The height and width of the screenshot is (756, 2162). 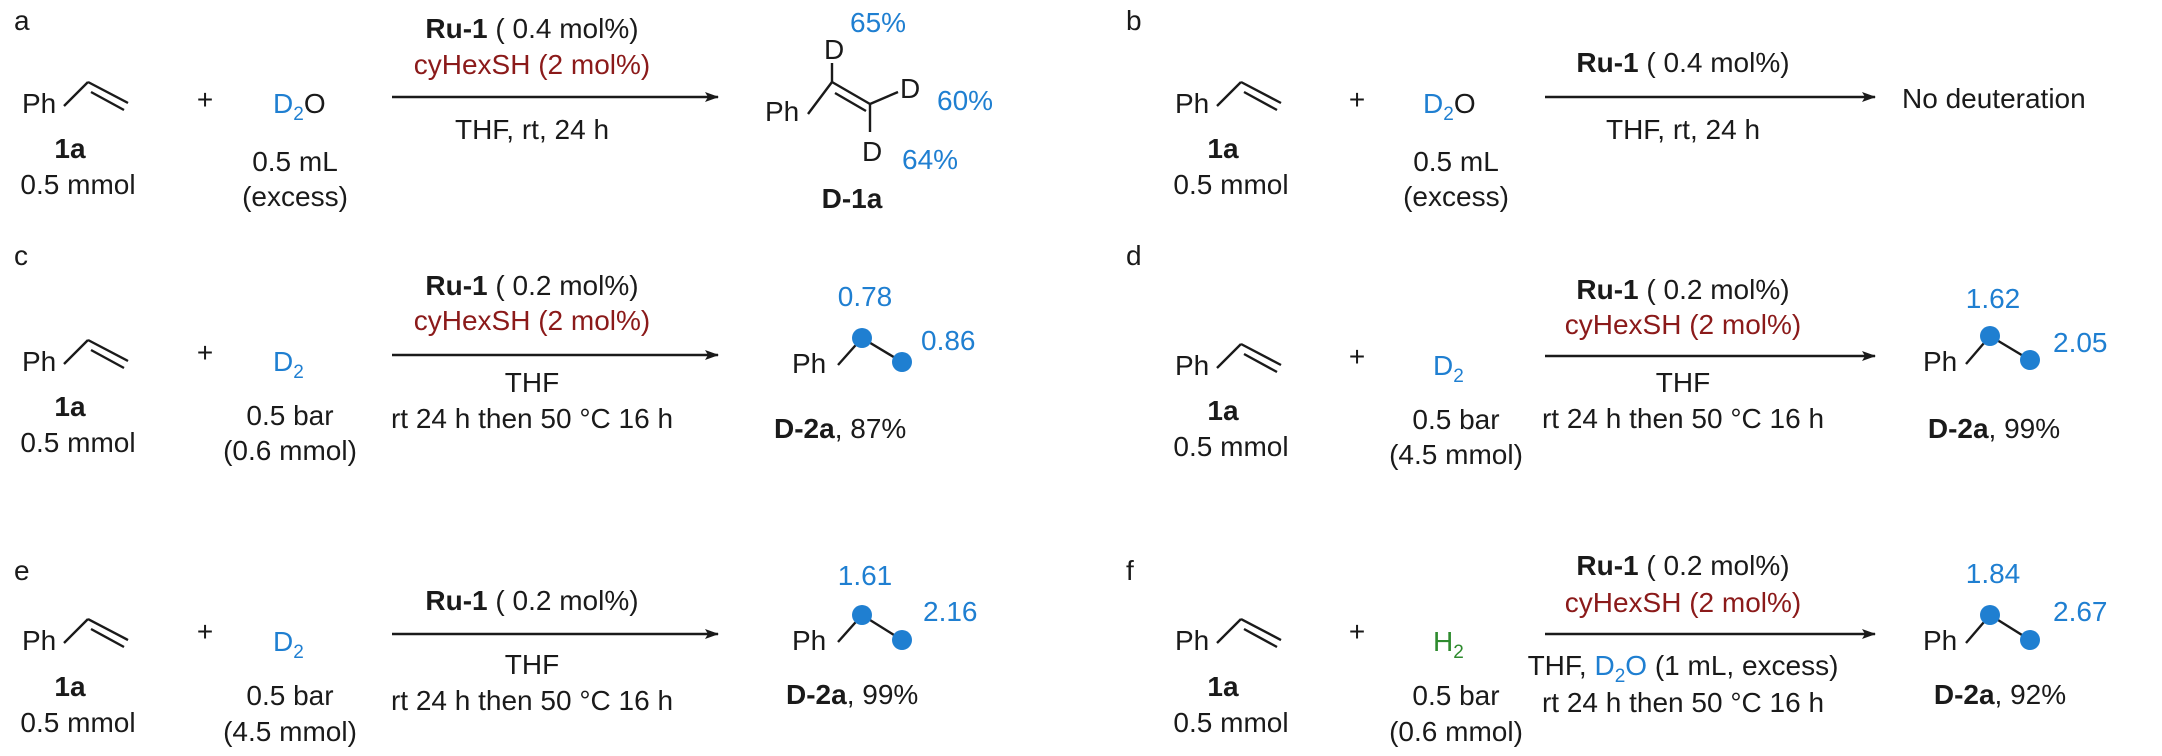 What do you see at coordinates (950, 611) in the screenshot?
I see `deuterium-content: 2.16` at bounding box center [950, 611].